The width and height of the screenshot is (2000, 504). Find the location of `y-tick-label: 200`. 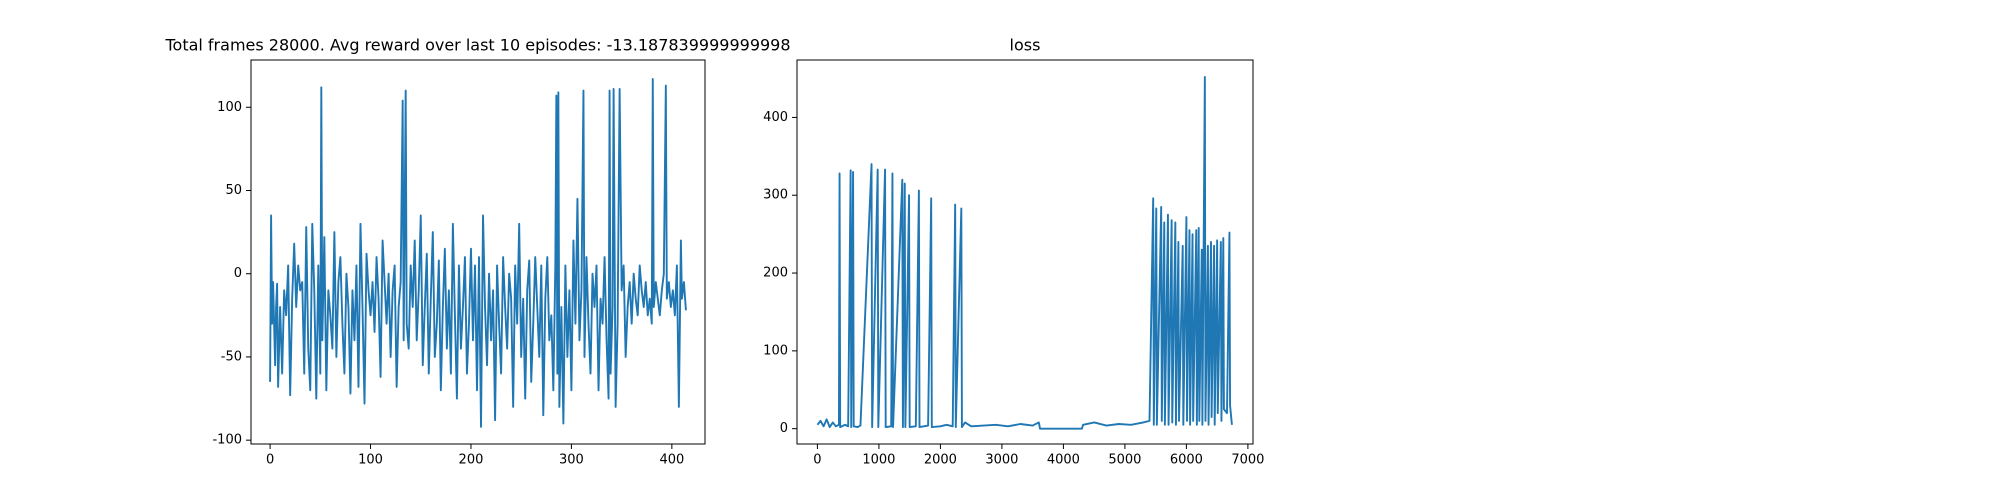

y-tick-label: 200 is located at coordinates (775, 273).